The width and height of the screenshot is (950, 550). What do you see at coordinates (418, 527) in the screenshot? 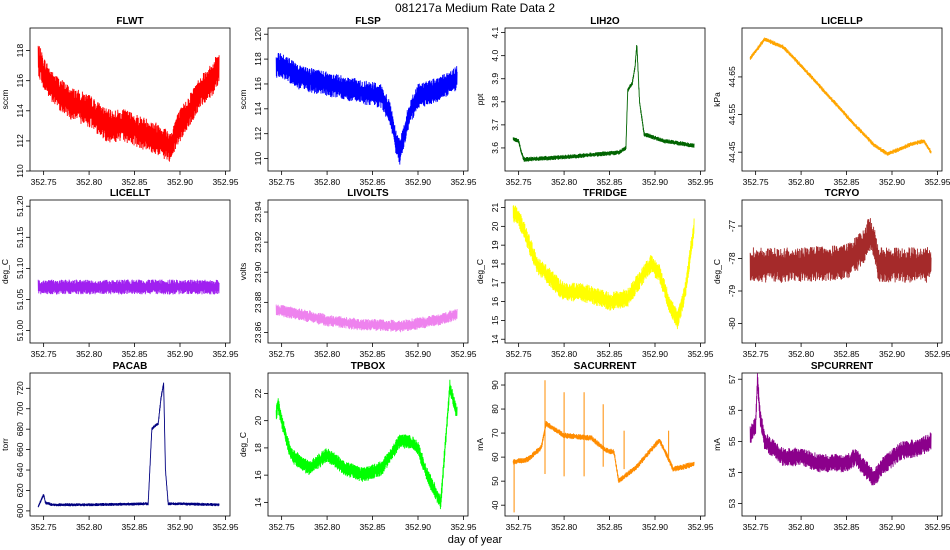
I see `tpbox-x-tick-label: 352.90` at bounding box center [418, 527].